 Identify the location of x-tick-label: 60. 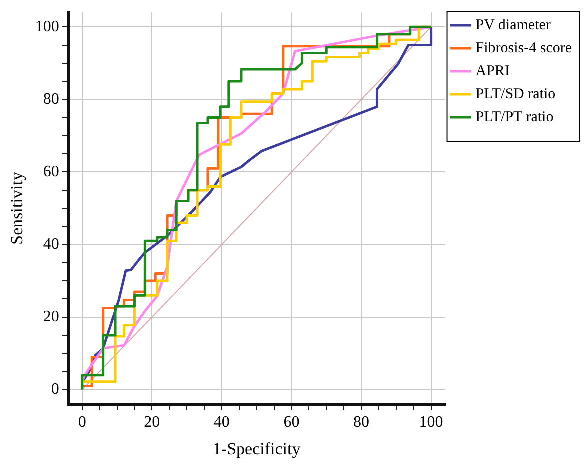
(292, 423).